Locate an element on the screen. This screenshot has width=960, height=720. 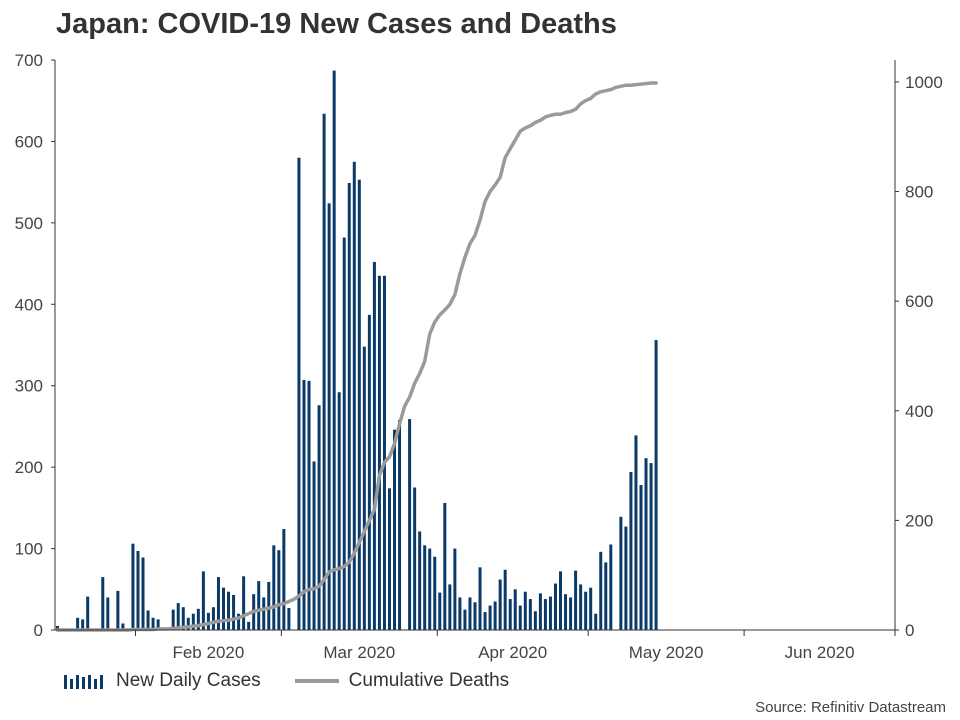
y-left-tick-label: 700 is located at coordinates (29, 60).